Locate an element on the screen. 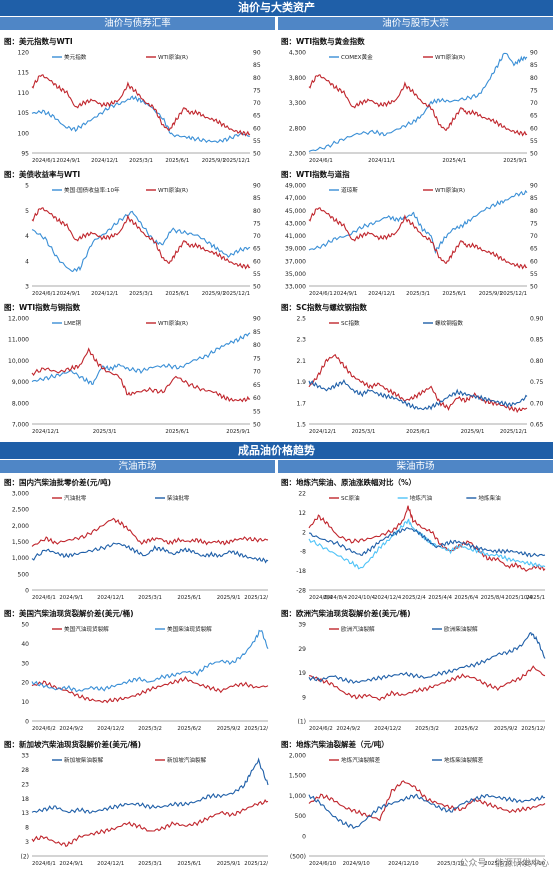  legend-label: 美国汽油现货裂解 is located at coordinates (86, 629).